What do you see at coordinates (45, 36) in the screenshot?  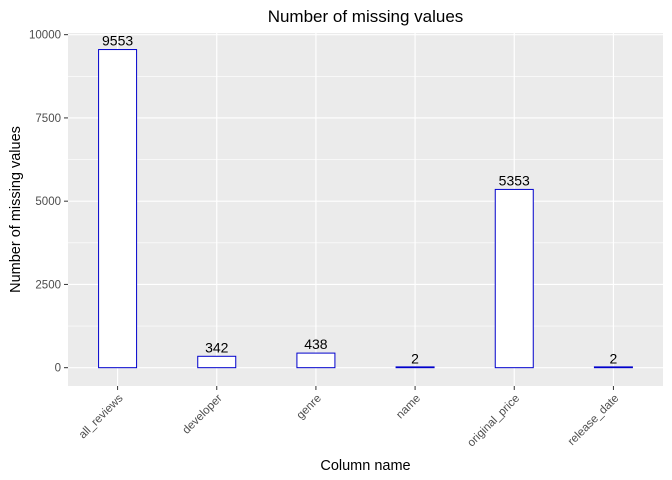 I see `y-tick-label: 10000` at bounding box center [45, 36].